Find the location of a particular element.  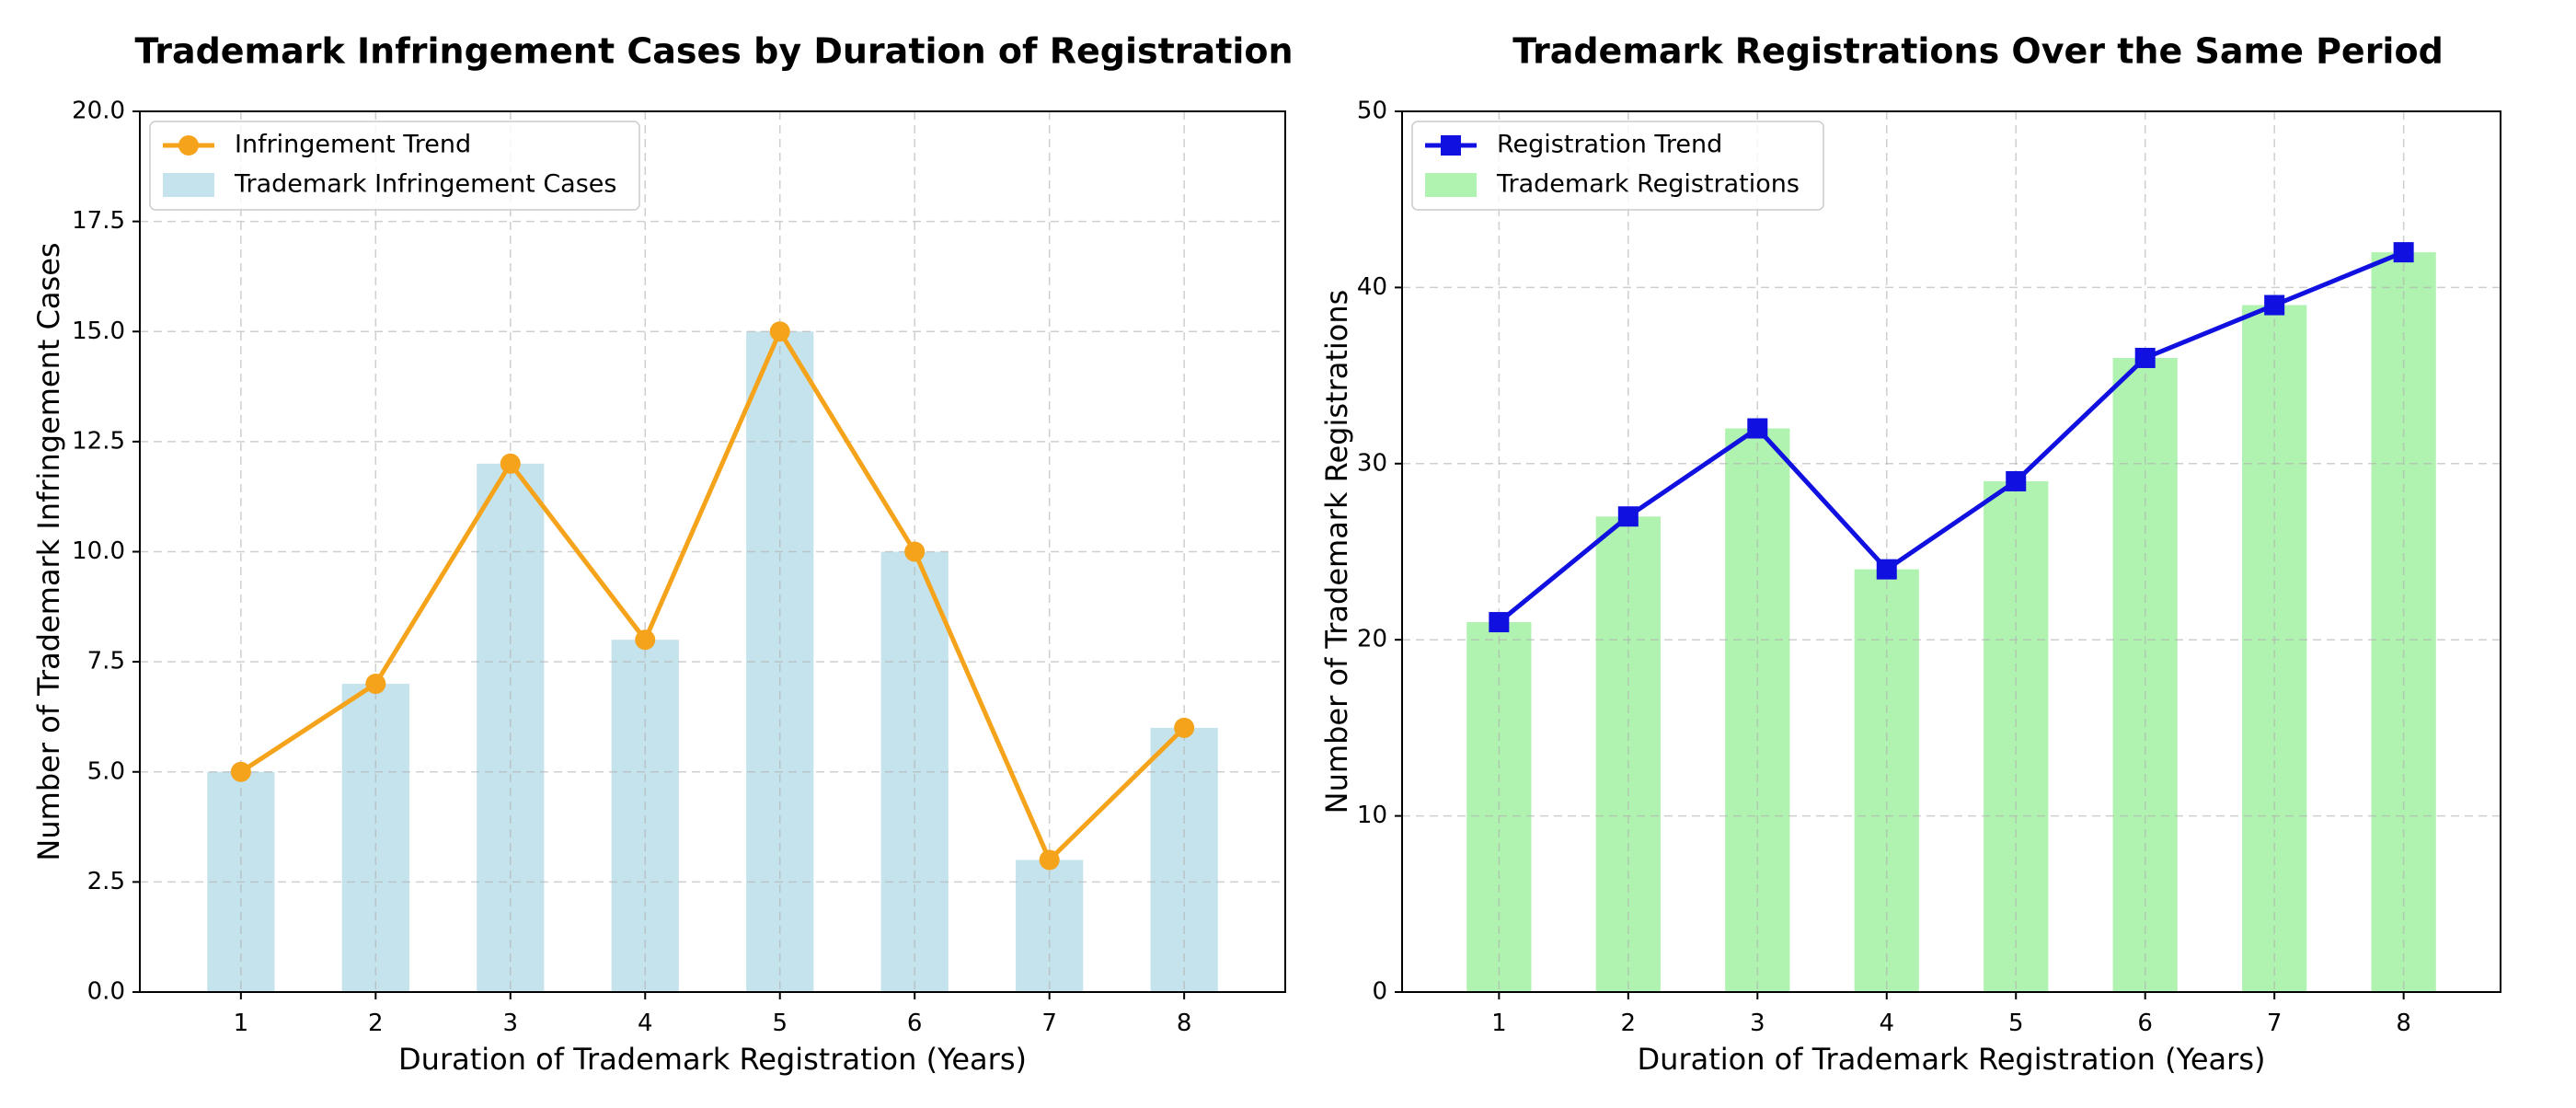

y-tick-label: 5.0 is located at coordinates (106, 771).